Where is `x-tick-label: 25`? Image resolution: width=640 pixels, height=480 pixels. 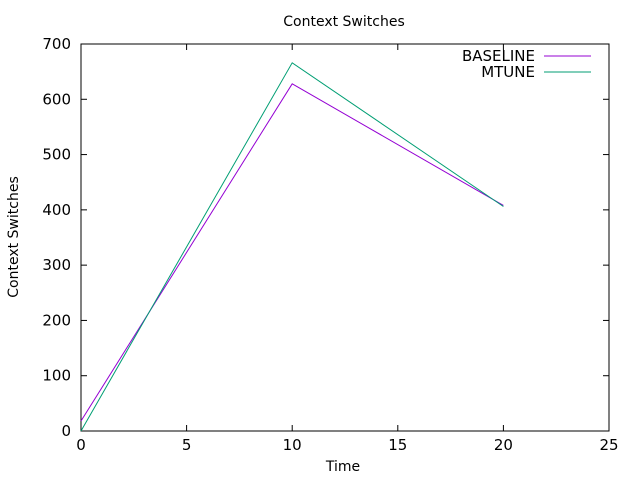
x-tick-label: 25 is located at coordinates (608, 445).